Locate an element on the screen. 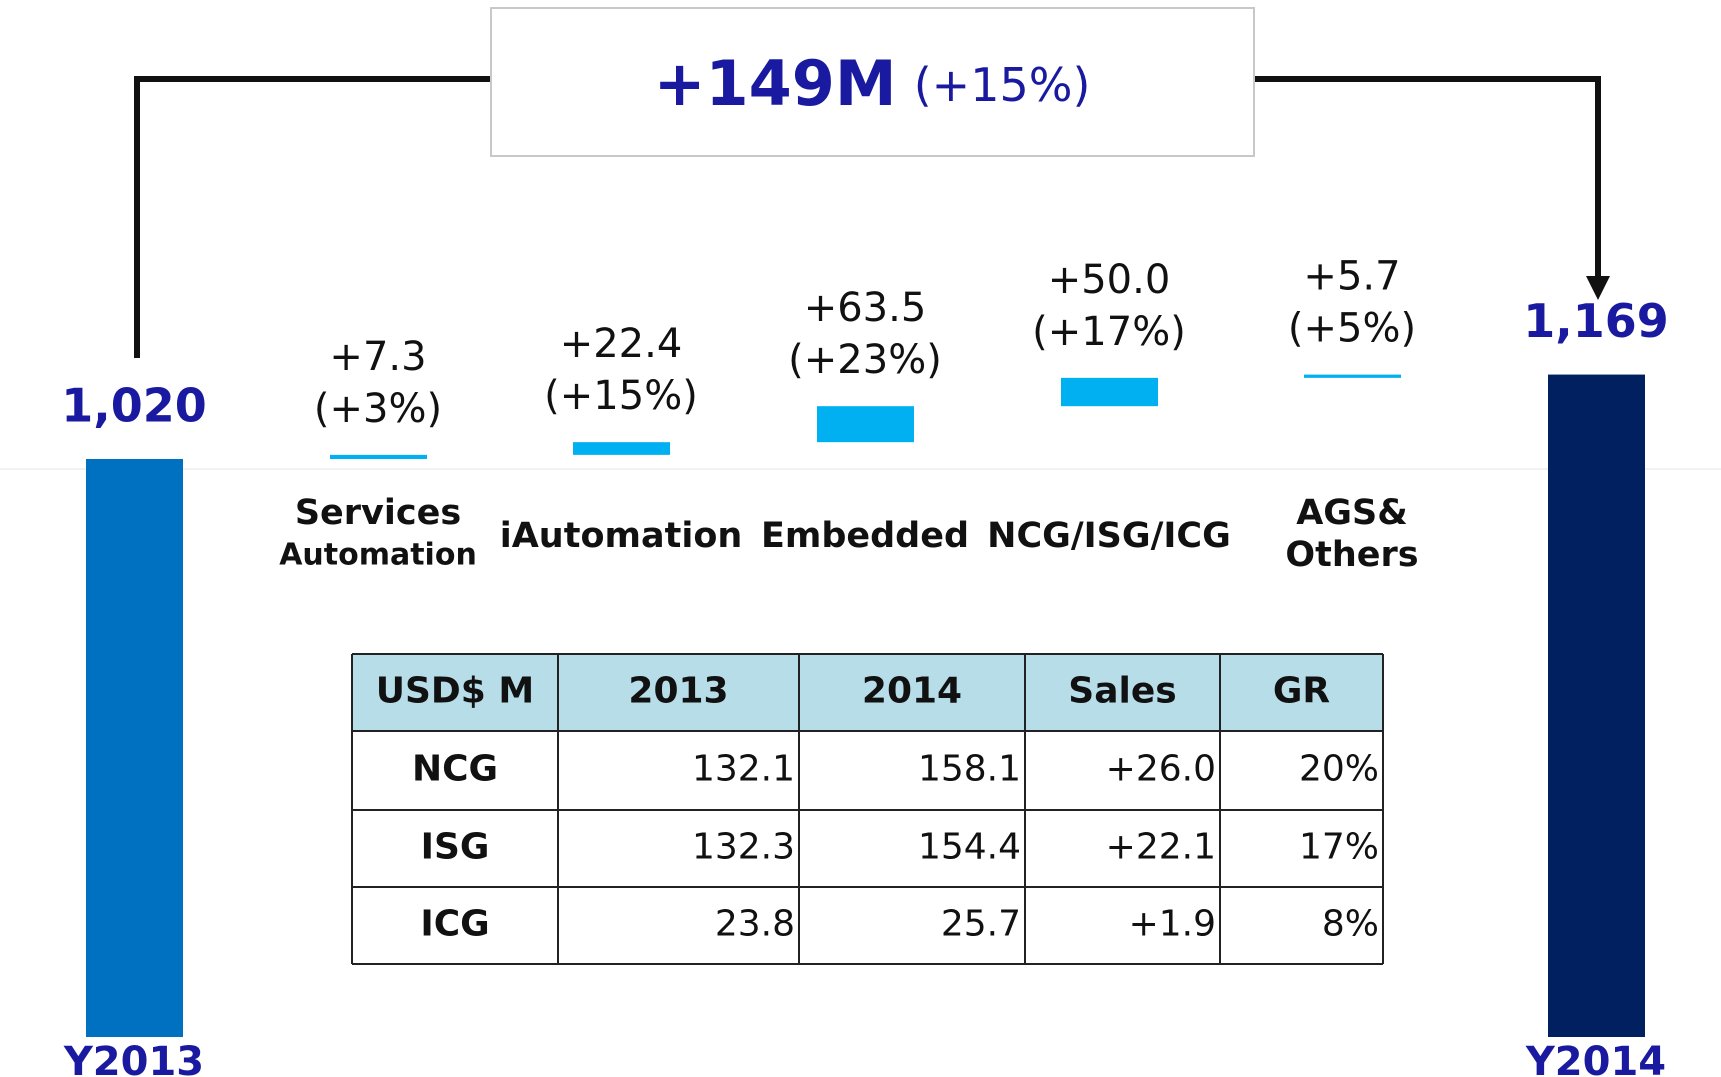 The height and width of the screenshot is (1077, 1721). step-value-label: +63.5 is located at coordinates (865, 308).